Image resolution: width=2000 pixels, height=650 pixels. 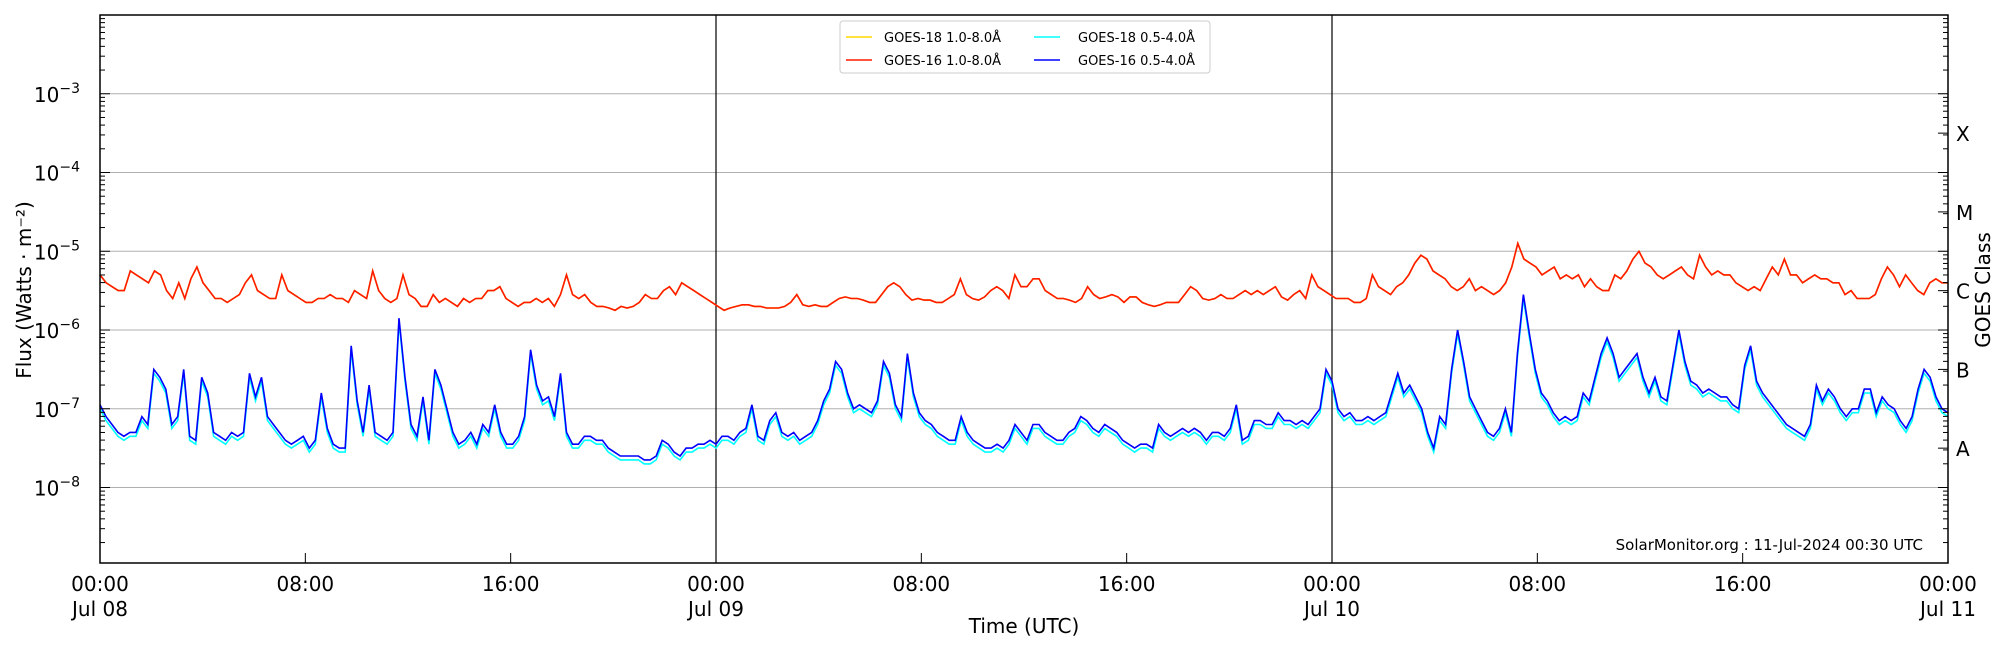 I want to click on legend-label-goes18-short: GOES-18 0.5-4.0Å, so click(x=1136, y=38).